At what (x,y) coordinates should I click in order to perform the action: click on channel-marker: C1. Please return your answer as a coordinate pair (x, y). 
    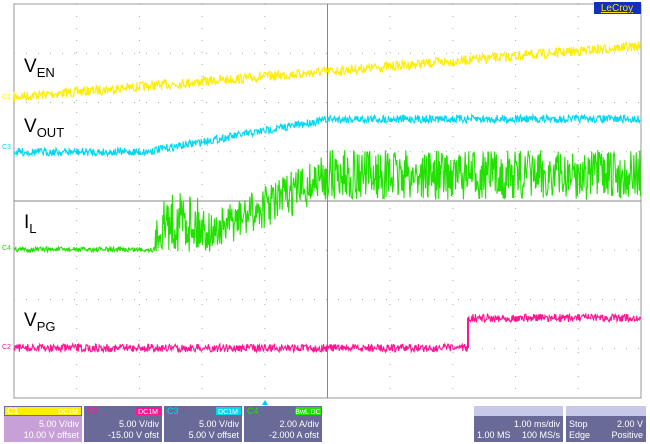
    Looking at the image, I should click on (6, 97).